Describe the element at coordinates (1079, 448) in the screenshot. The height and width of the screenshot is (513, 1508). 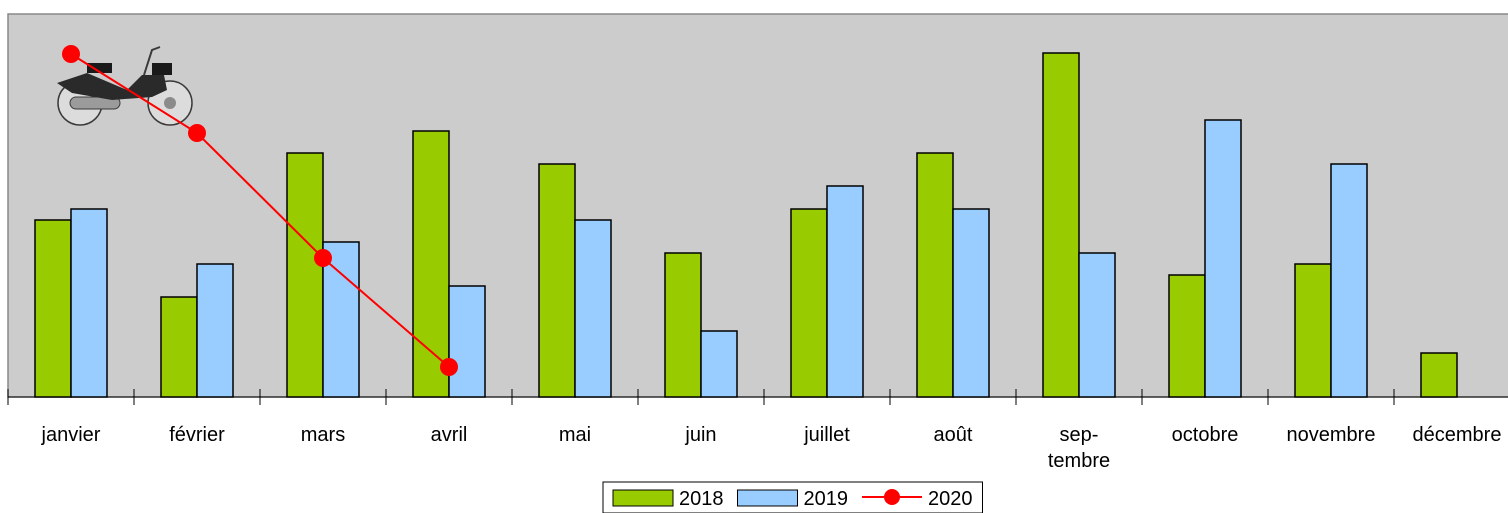
I see `x-tick-label: sep-tembre` at that location.